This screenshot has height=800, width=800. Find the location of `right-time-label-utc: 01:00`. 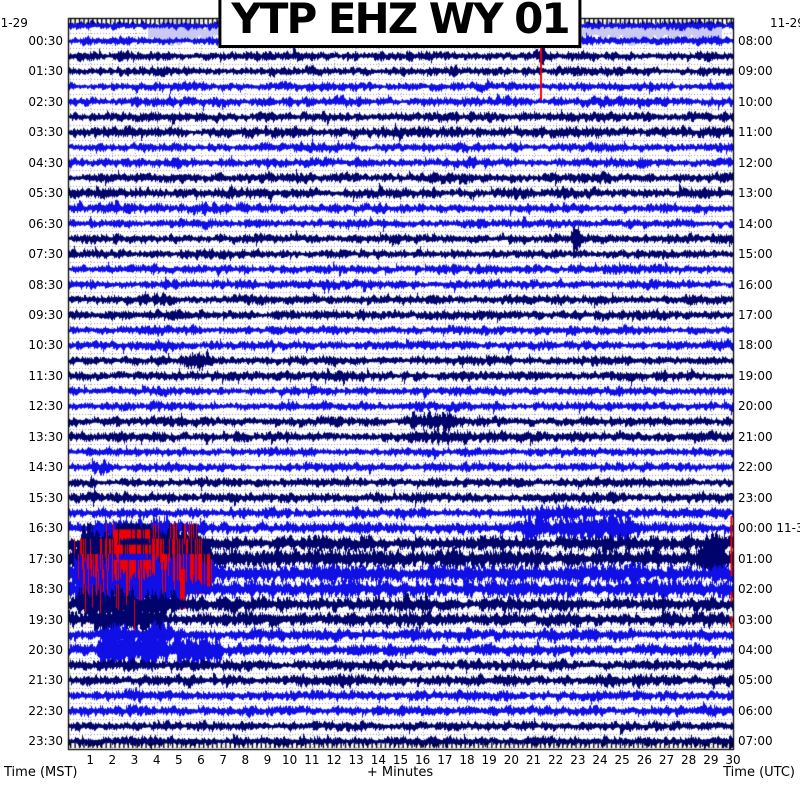

right-time-label-utc: 01:00 is located at coordinates (755, 558).